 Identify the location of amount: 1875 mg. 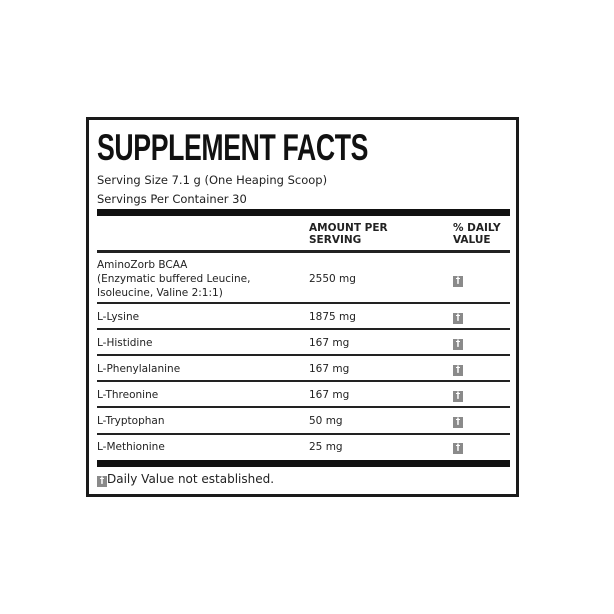
(332, 317).